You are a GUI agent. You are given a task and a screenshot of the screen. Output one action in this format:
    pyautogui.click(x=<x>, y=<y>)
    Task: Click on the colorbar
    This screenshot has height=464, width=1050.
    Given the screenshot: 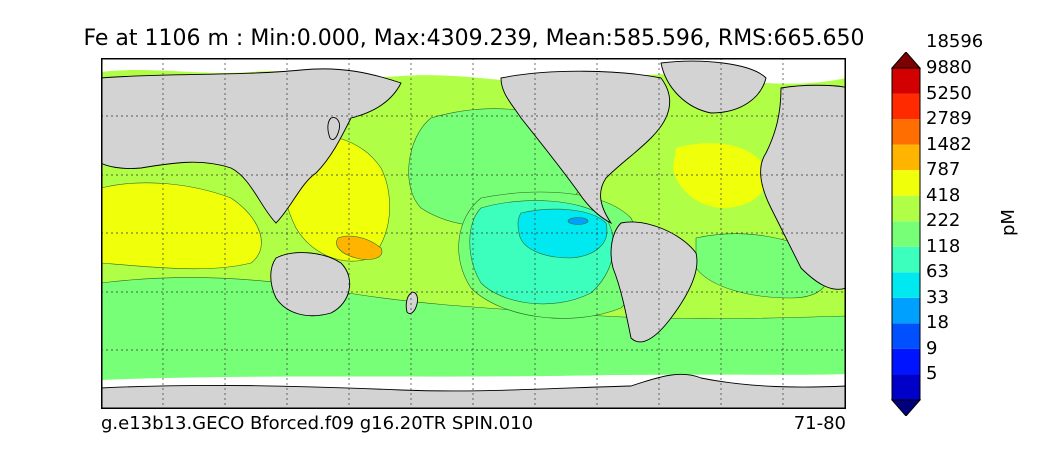 What is the action you would take?
    pyautogui.click(x=906, y=234)
    